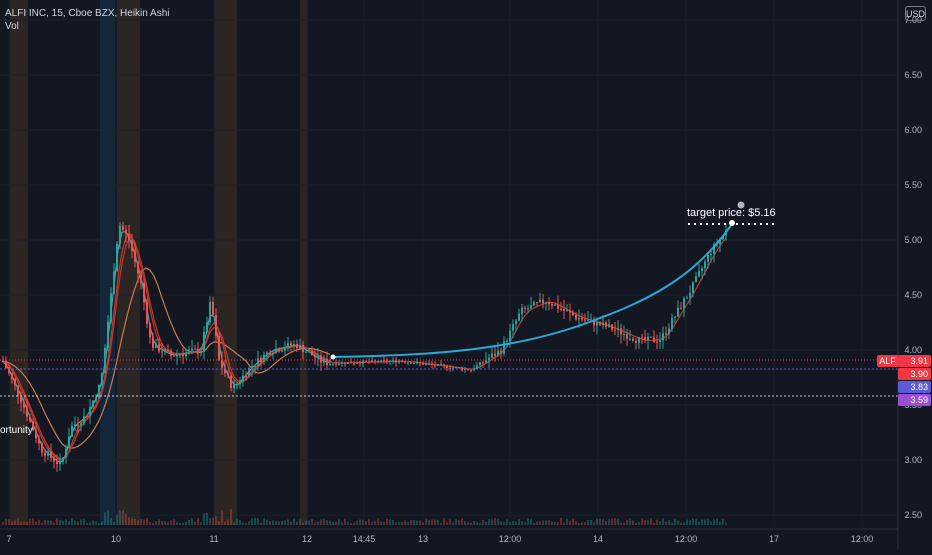  What do you see at coordinates (423, 539) in the screenshot?
I see `time-tick-label: 13` at bounding box center [423, 539].